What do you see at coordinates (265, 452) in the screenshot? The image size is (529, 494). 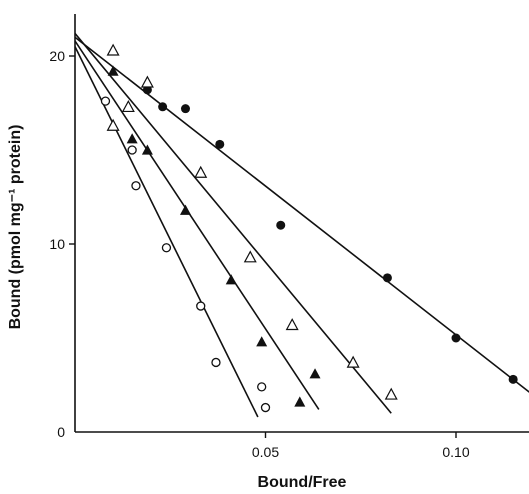 I see `x-tick-label: 0.05` at bounding box center [265, 452].